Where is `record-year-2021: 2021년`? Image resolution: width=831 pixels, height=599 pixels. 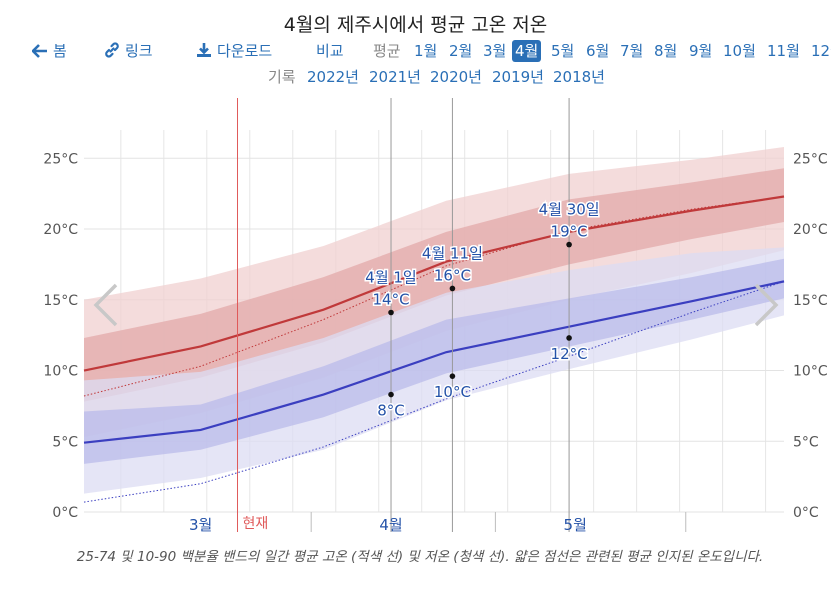 record-year-2021: 2021년 is located at coordinates (395, 77).